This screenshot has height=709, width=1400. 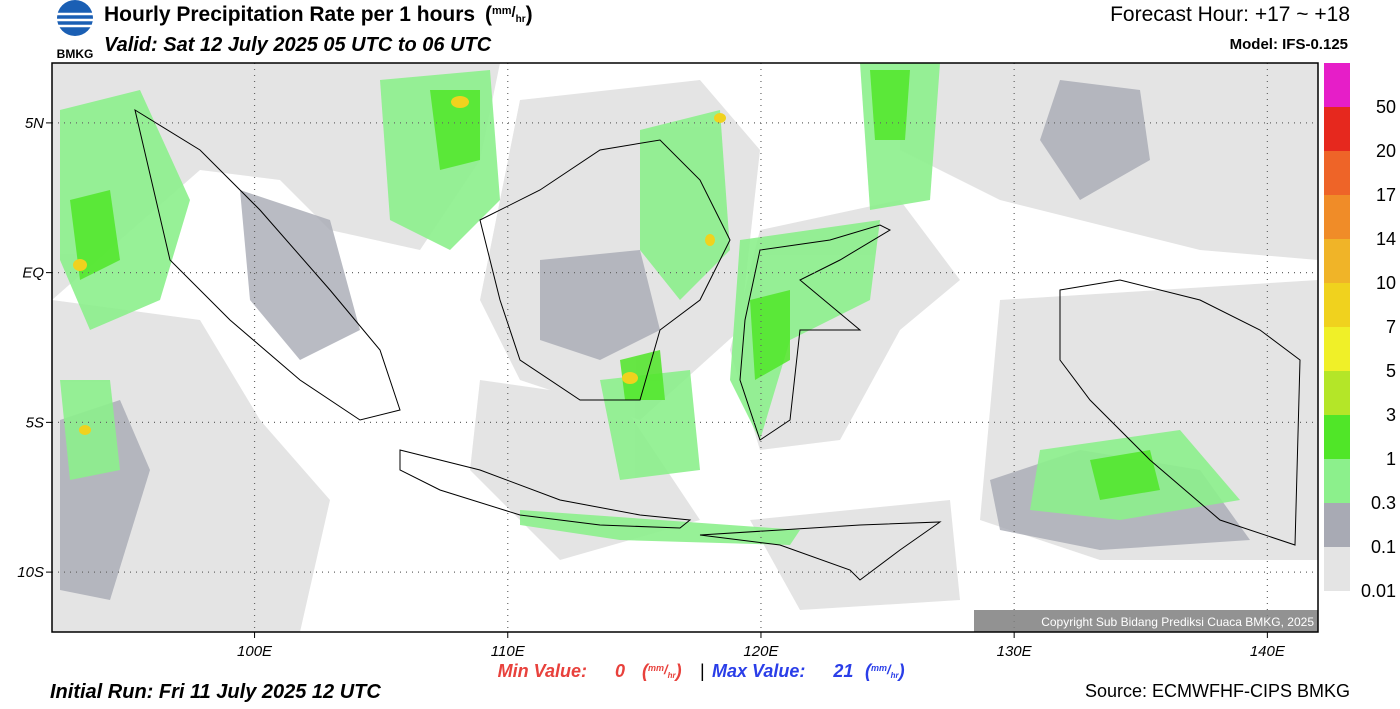 I want to click on max-unit: (mm/hr), so click(x=885, y=671).